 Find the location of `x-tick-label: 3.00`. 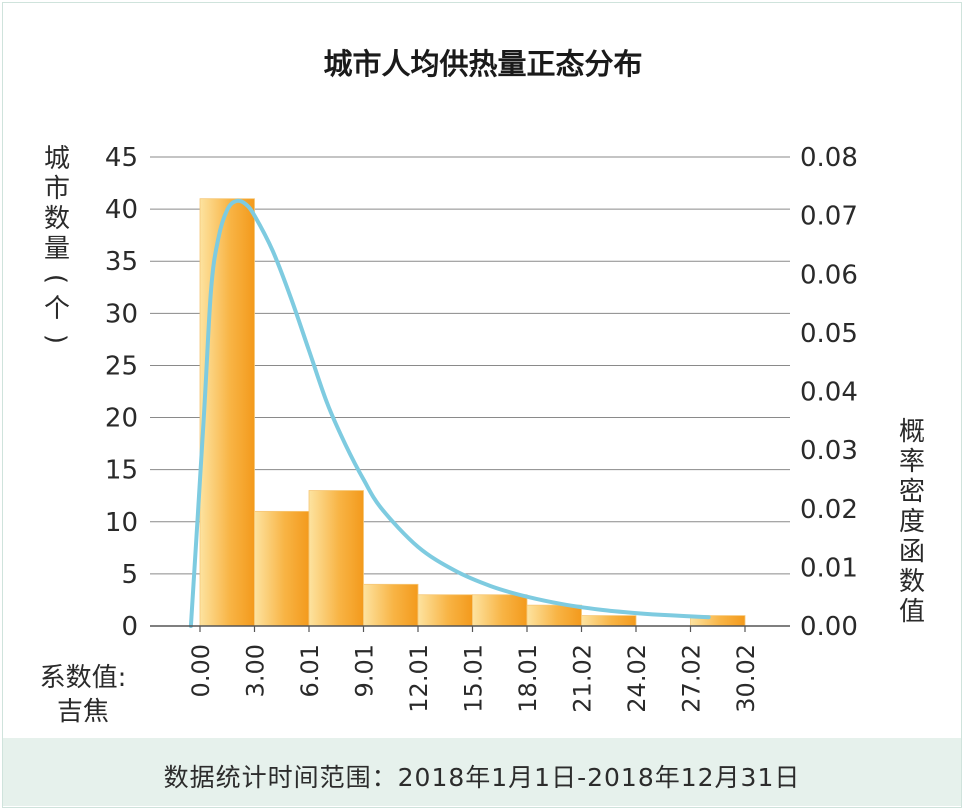

x-tick-label: 3.00 is located at coordinates (256, 670).